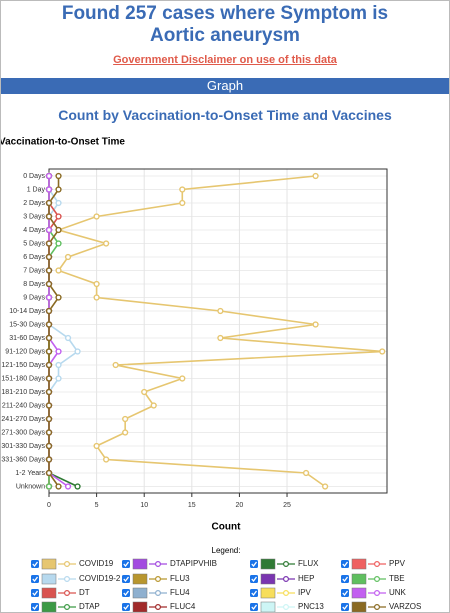  What do you see at coordinates (30, 486) in the screenshot?
I see `y-tick-label: Unknown` at bounding box center [30, 486].